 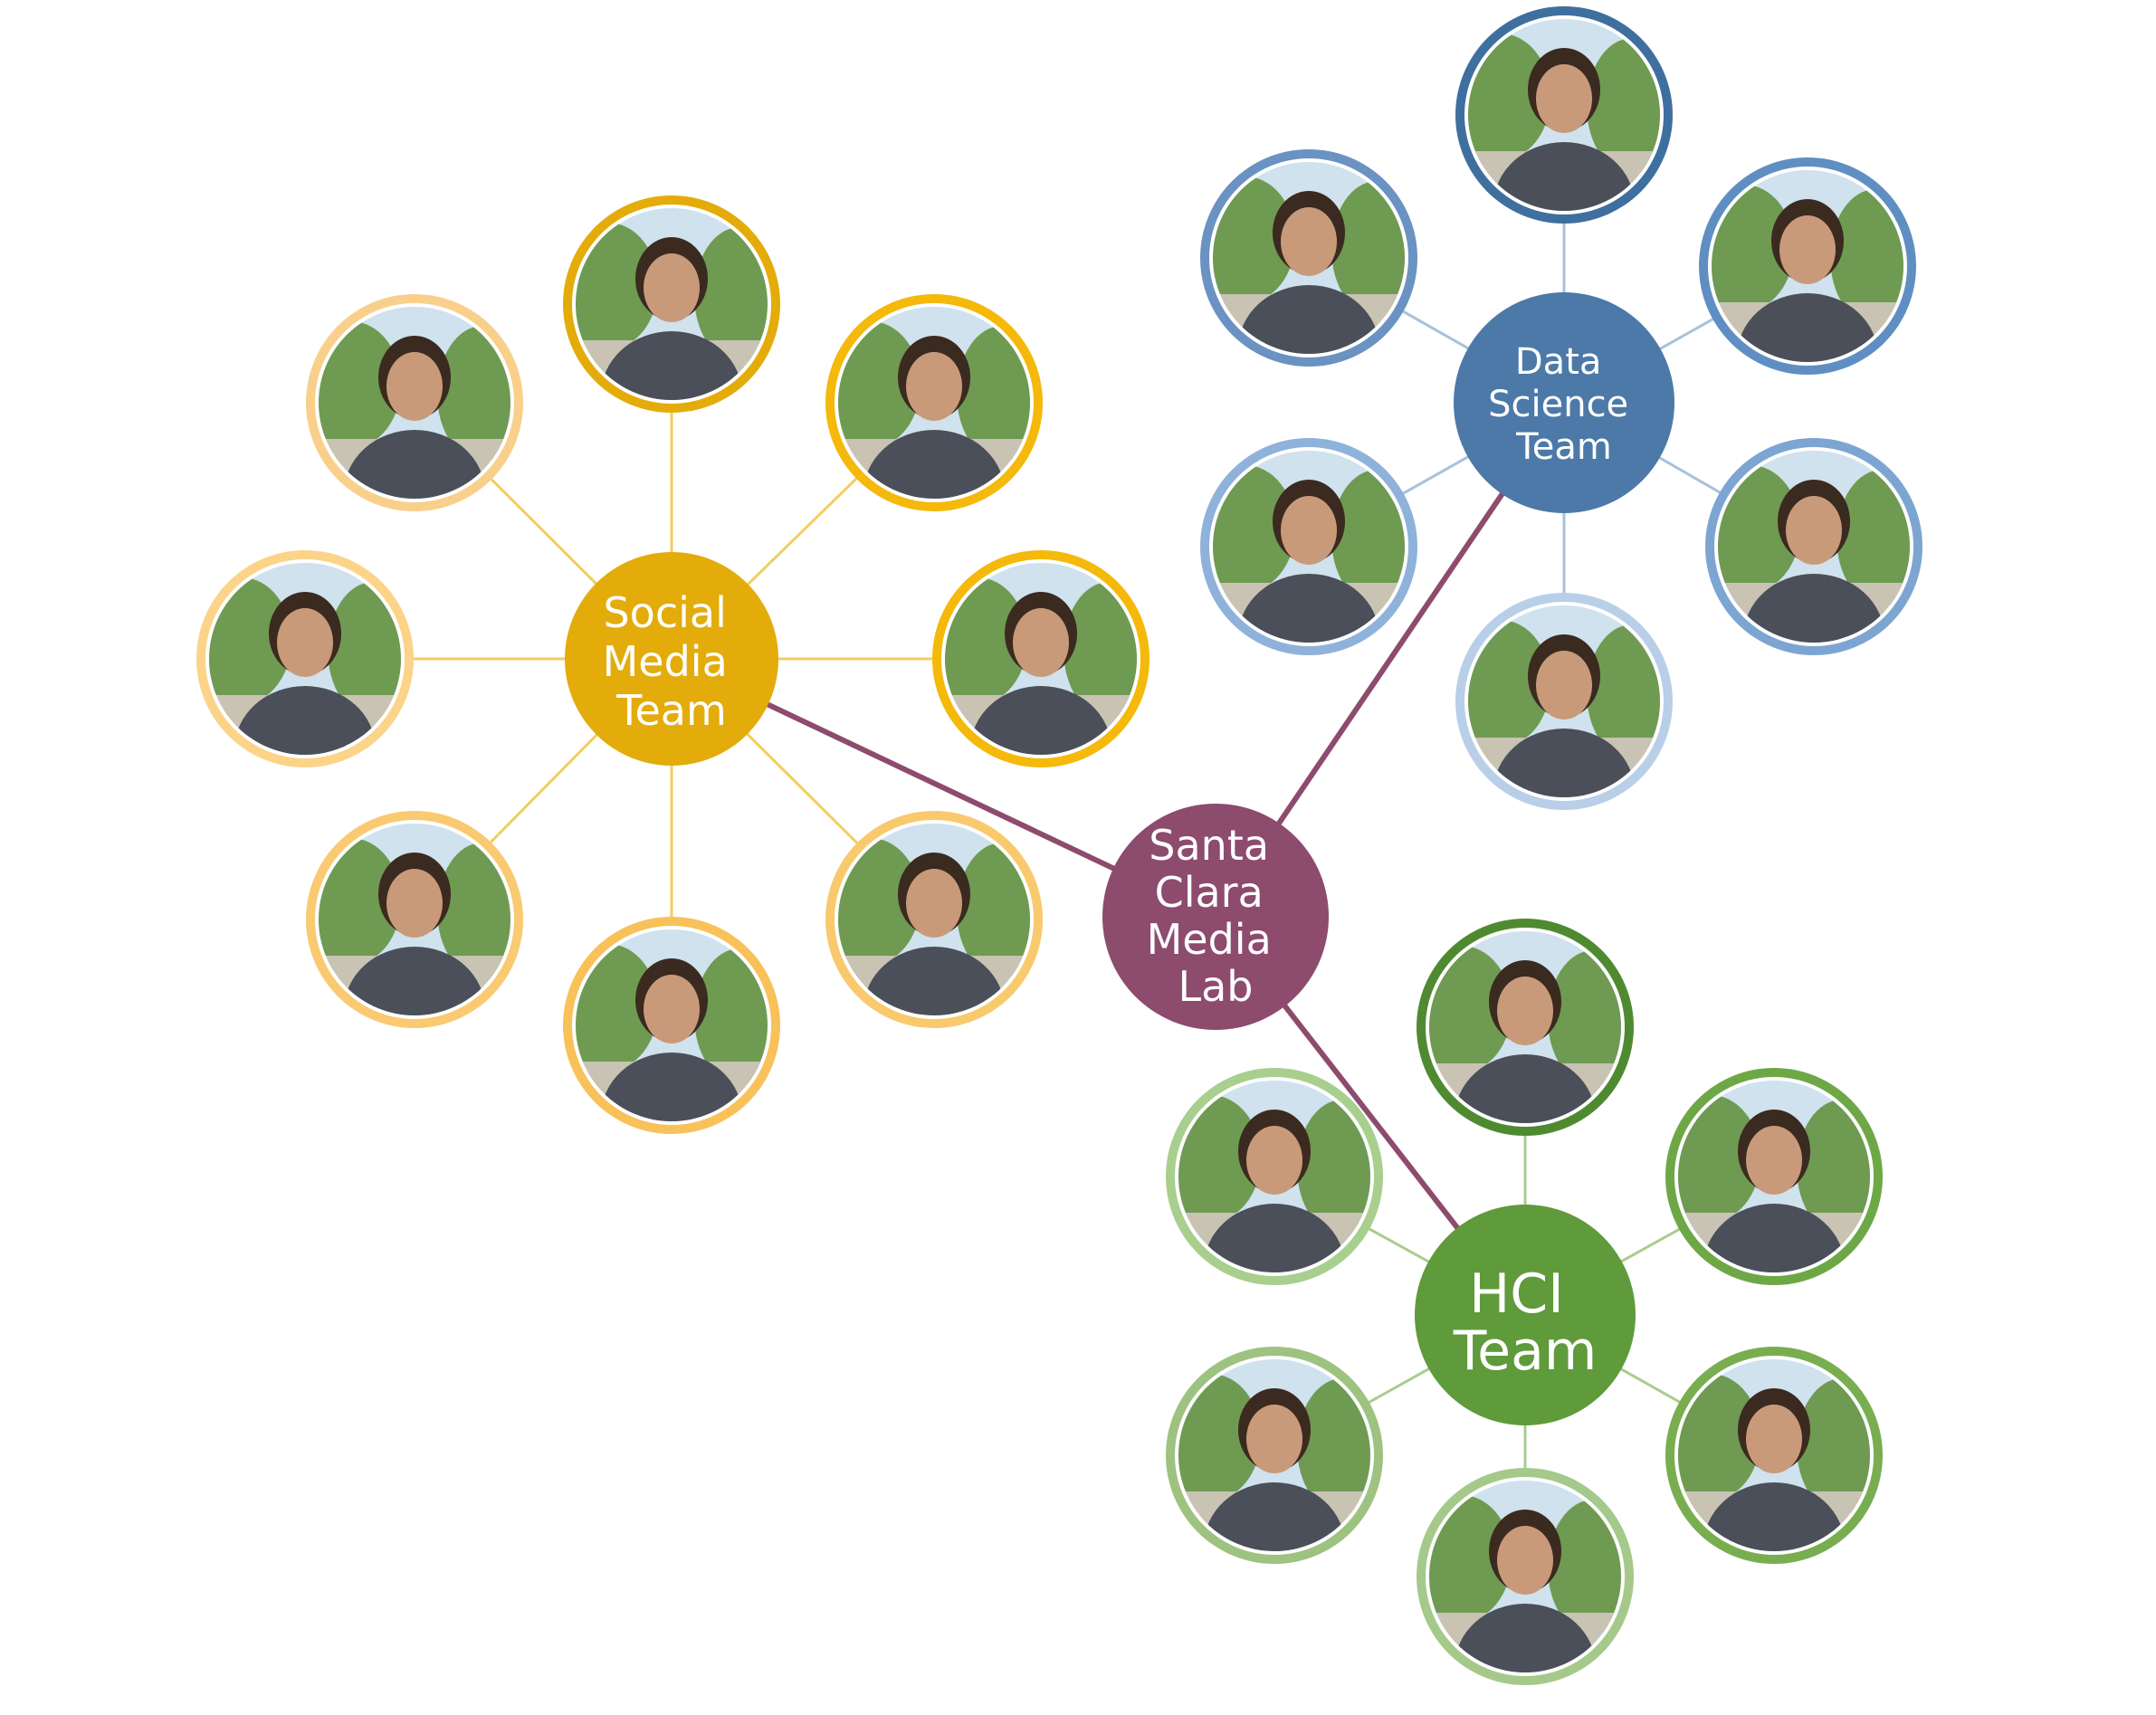 I want to click on team-label: Data Science Team, so click(x=1564, y=404).